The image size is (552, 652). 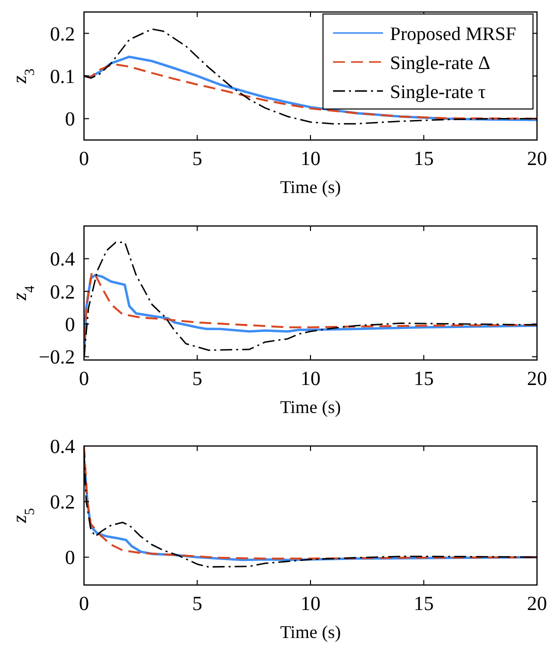 I want to click on y-tick-label: 0.1, so click(x=62, y=77).